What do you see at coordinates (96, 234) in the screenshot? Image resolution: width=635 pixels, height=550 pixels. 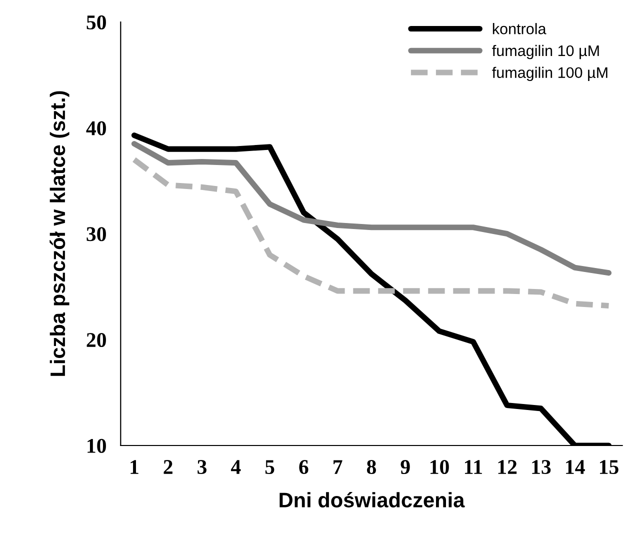 I see `y-tick-label: 30` at bounding box center [96, 234].